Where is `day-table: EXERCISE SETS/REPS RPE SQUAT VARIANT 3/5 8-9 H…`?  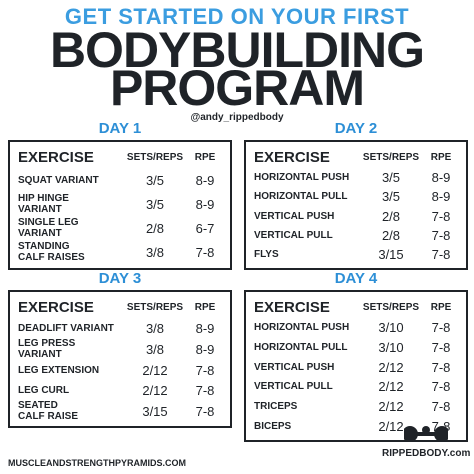 day-table: EXERCISE SETS/REPS RPE SQUAT VARIANT 3/5 8-9 H… is located at coordinates (120, 205).